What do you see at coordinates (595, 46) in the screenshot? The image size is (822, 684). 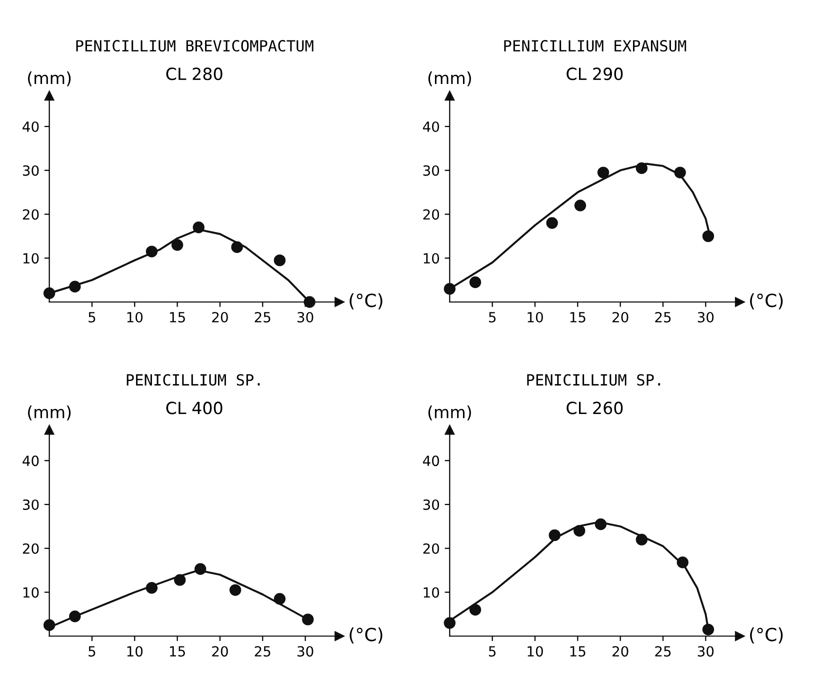 I see `chart-title: PENICILLIUM EXPANSUM` at bounding box center [595, 46].